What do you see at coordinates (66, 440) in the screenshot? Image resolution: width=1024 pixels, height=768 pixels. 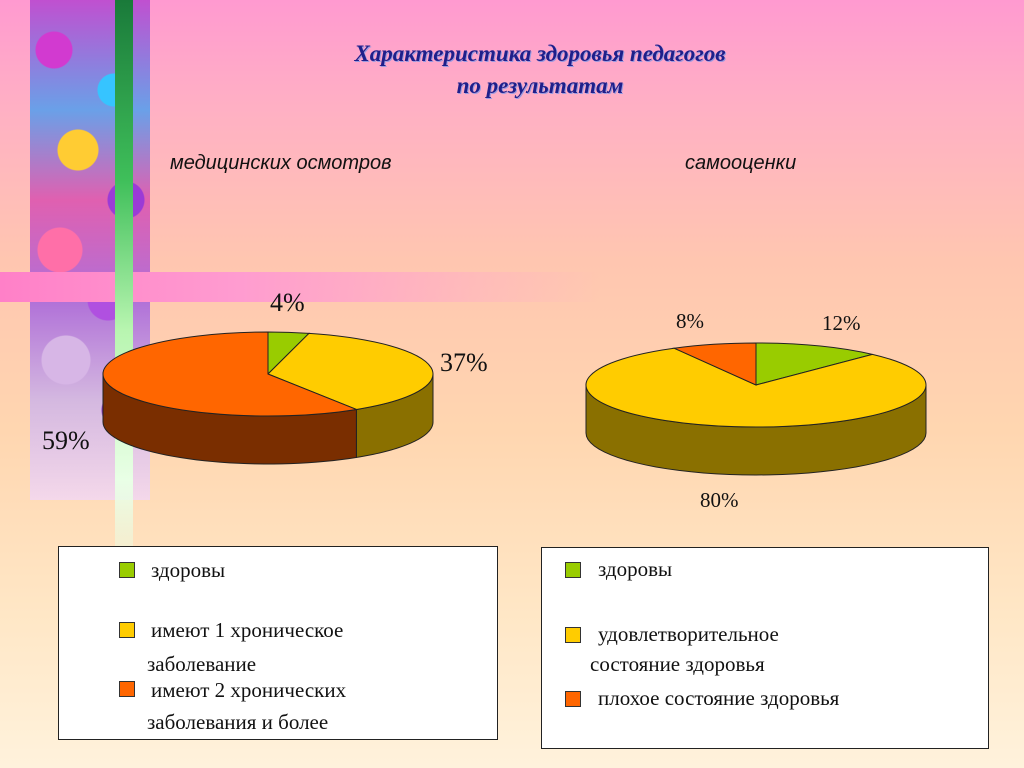 I see `pie1-label-two-chronic: 59%` at bounding box center [66, 440].